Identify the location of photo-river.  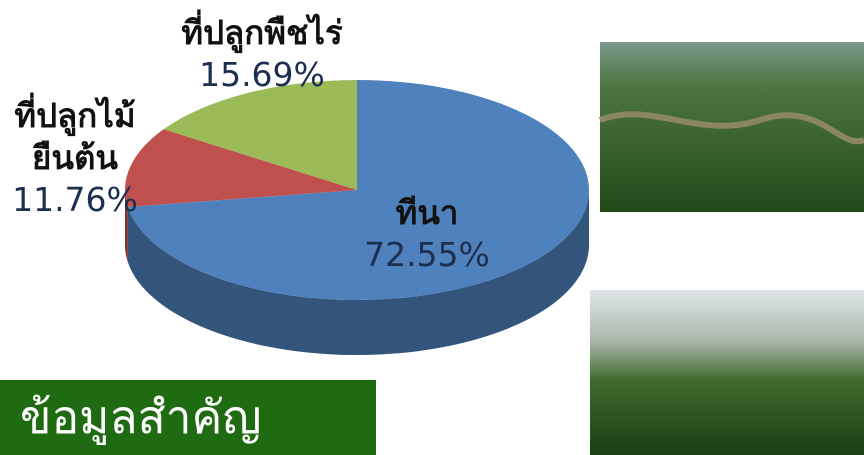
(731, 128).